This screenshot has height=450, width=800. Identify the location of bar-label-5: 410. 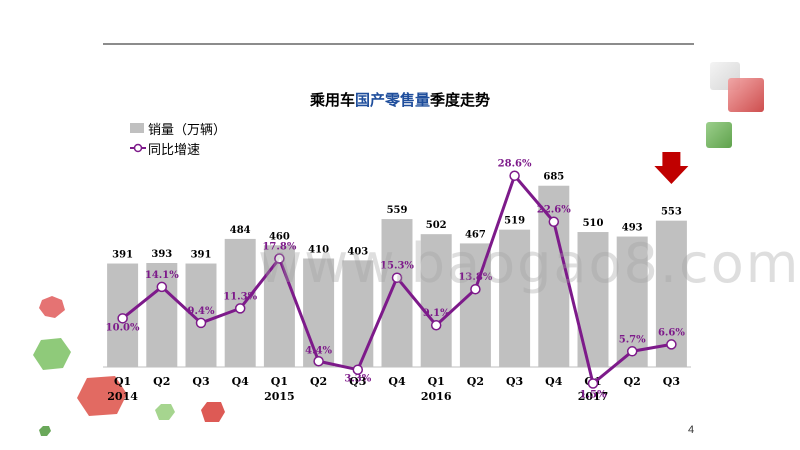
(318, 250).